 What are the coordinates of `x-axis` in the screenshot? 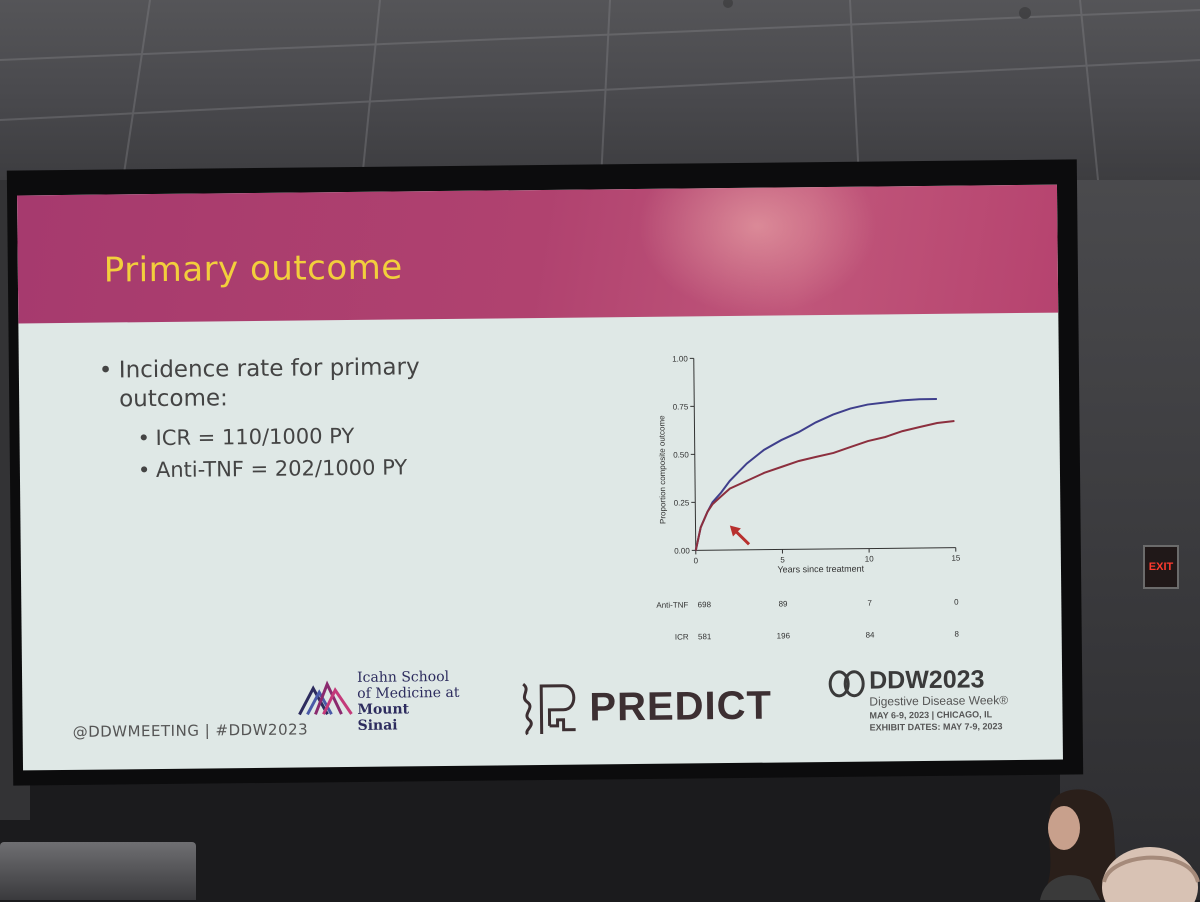 It's located at (826, 549).